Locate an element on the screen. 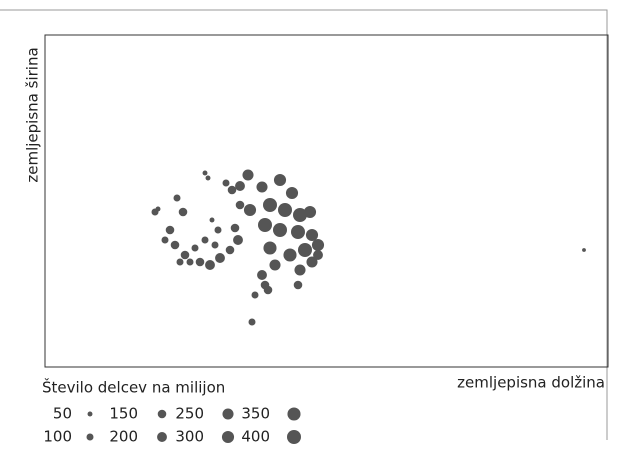 Image resolution: width=620 pixels, height=453 pixels. legend-label: 100 is located at coordinates (57, 437).